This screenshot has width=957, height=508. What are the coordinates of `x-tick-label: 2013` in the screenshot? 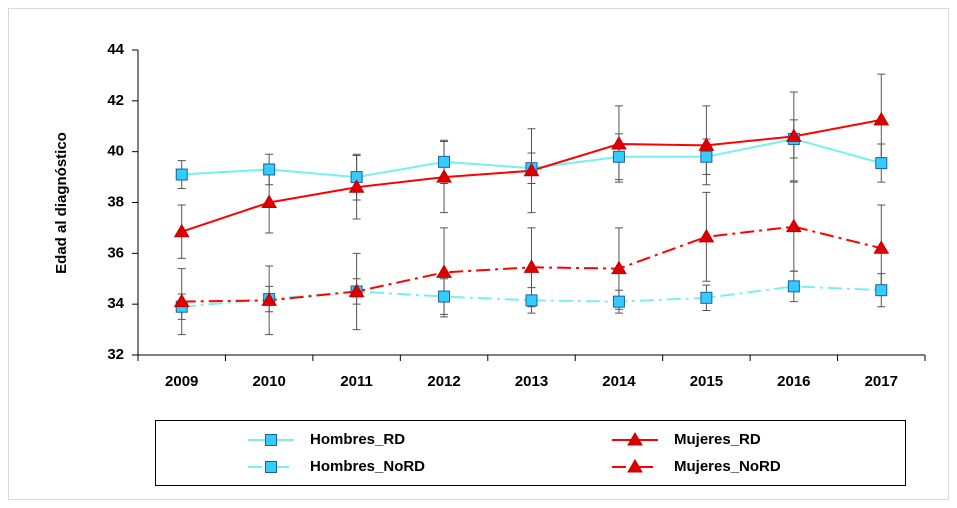 It's located at (531, 381).